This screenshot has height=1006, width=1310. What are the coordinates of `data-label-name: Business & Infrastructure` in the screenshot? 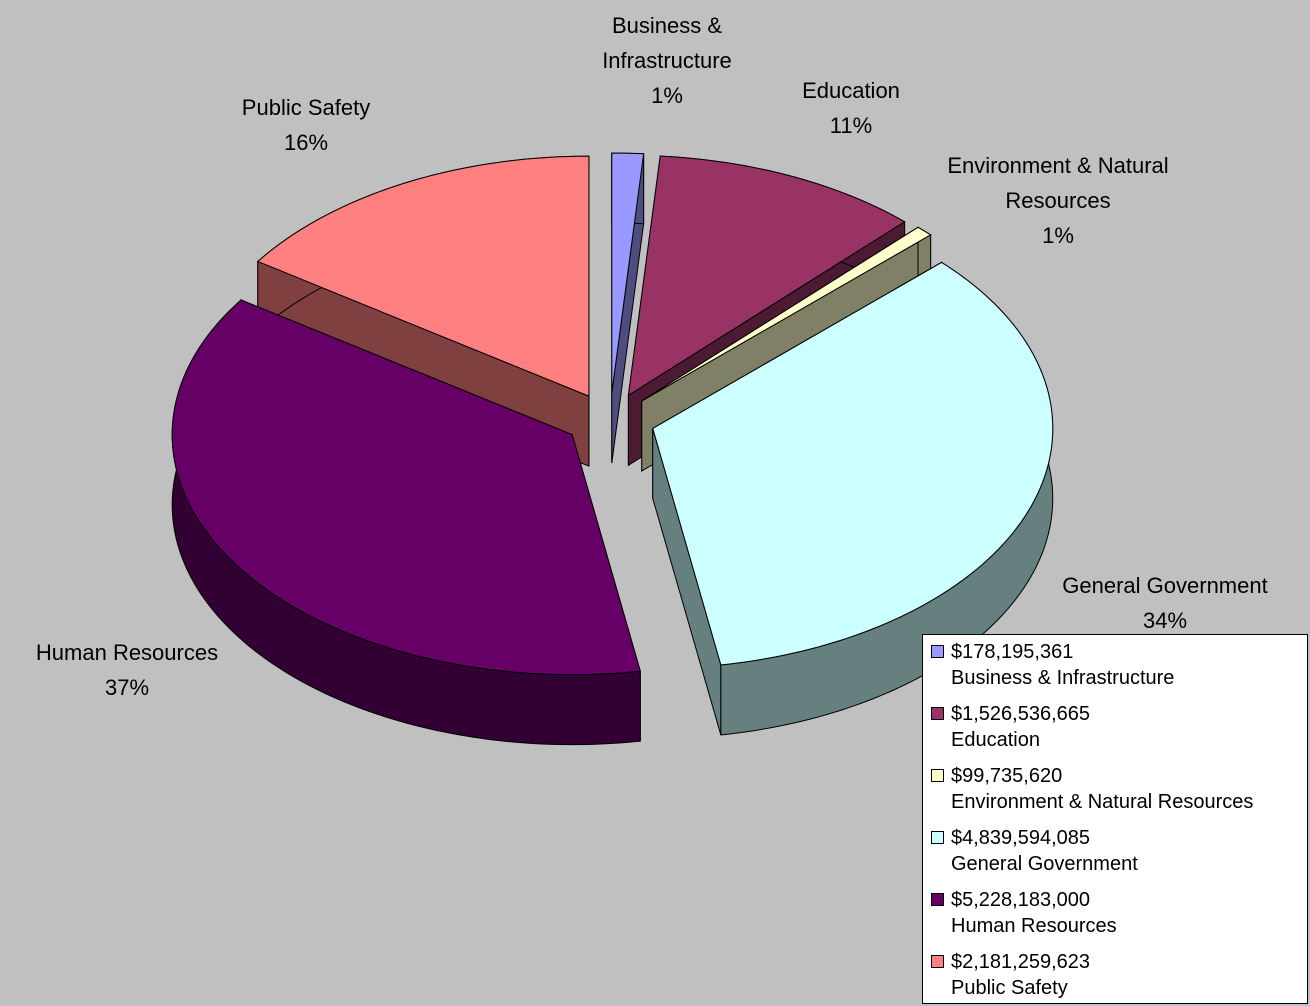 It's located at (667, 43).